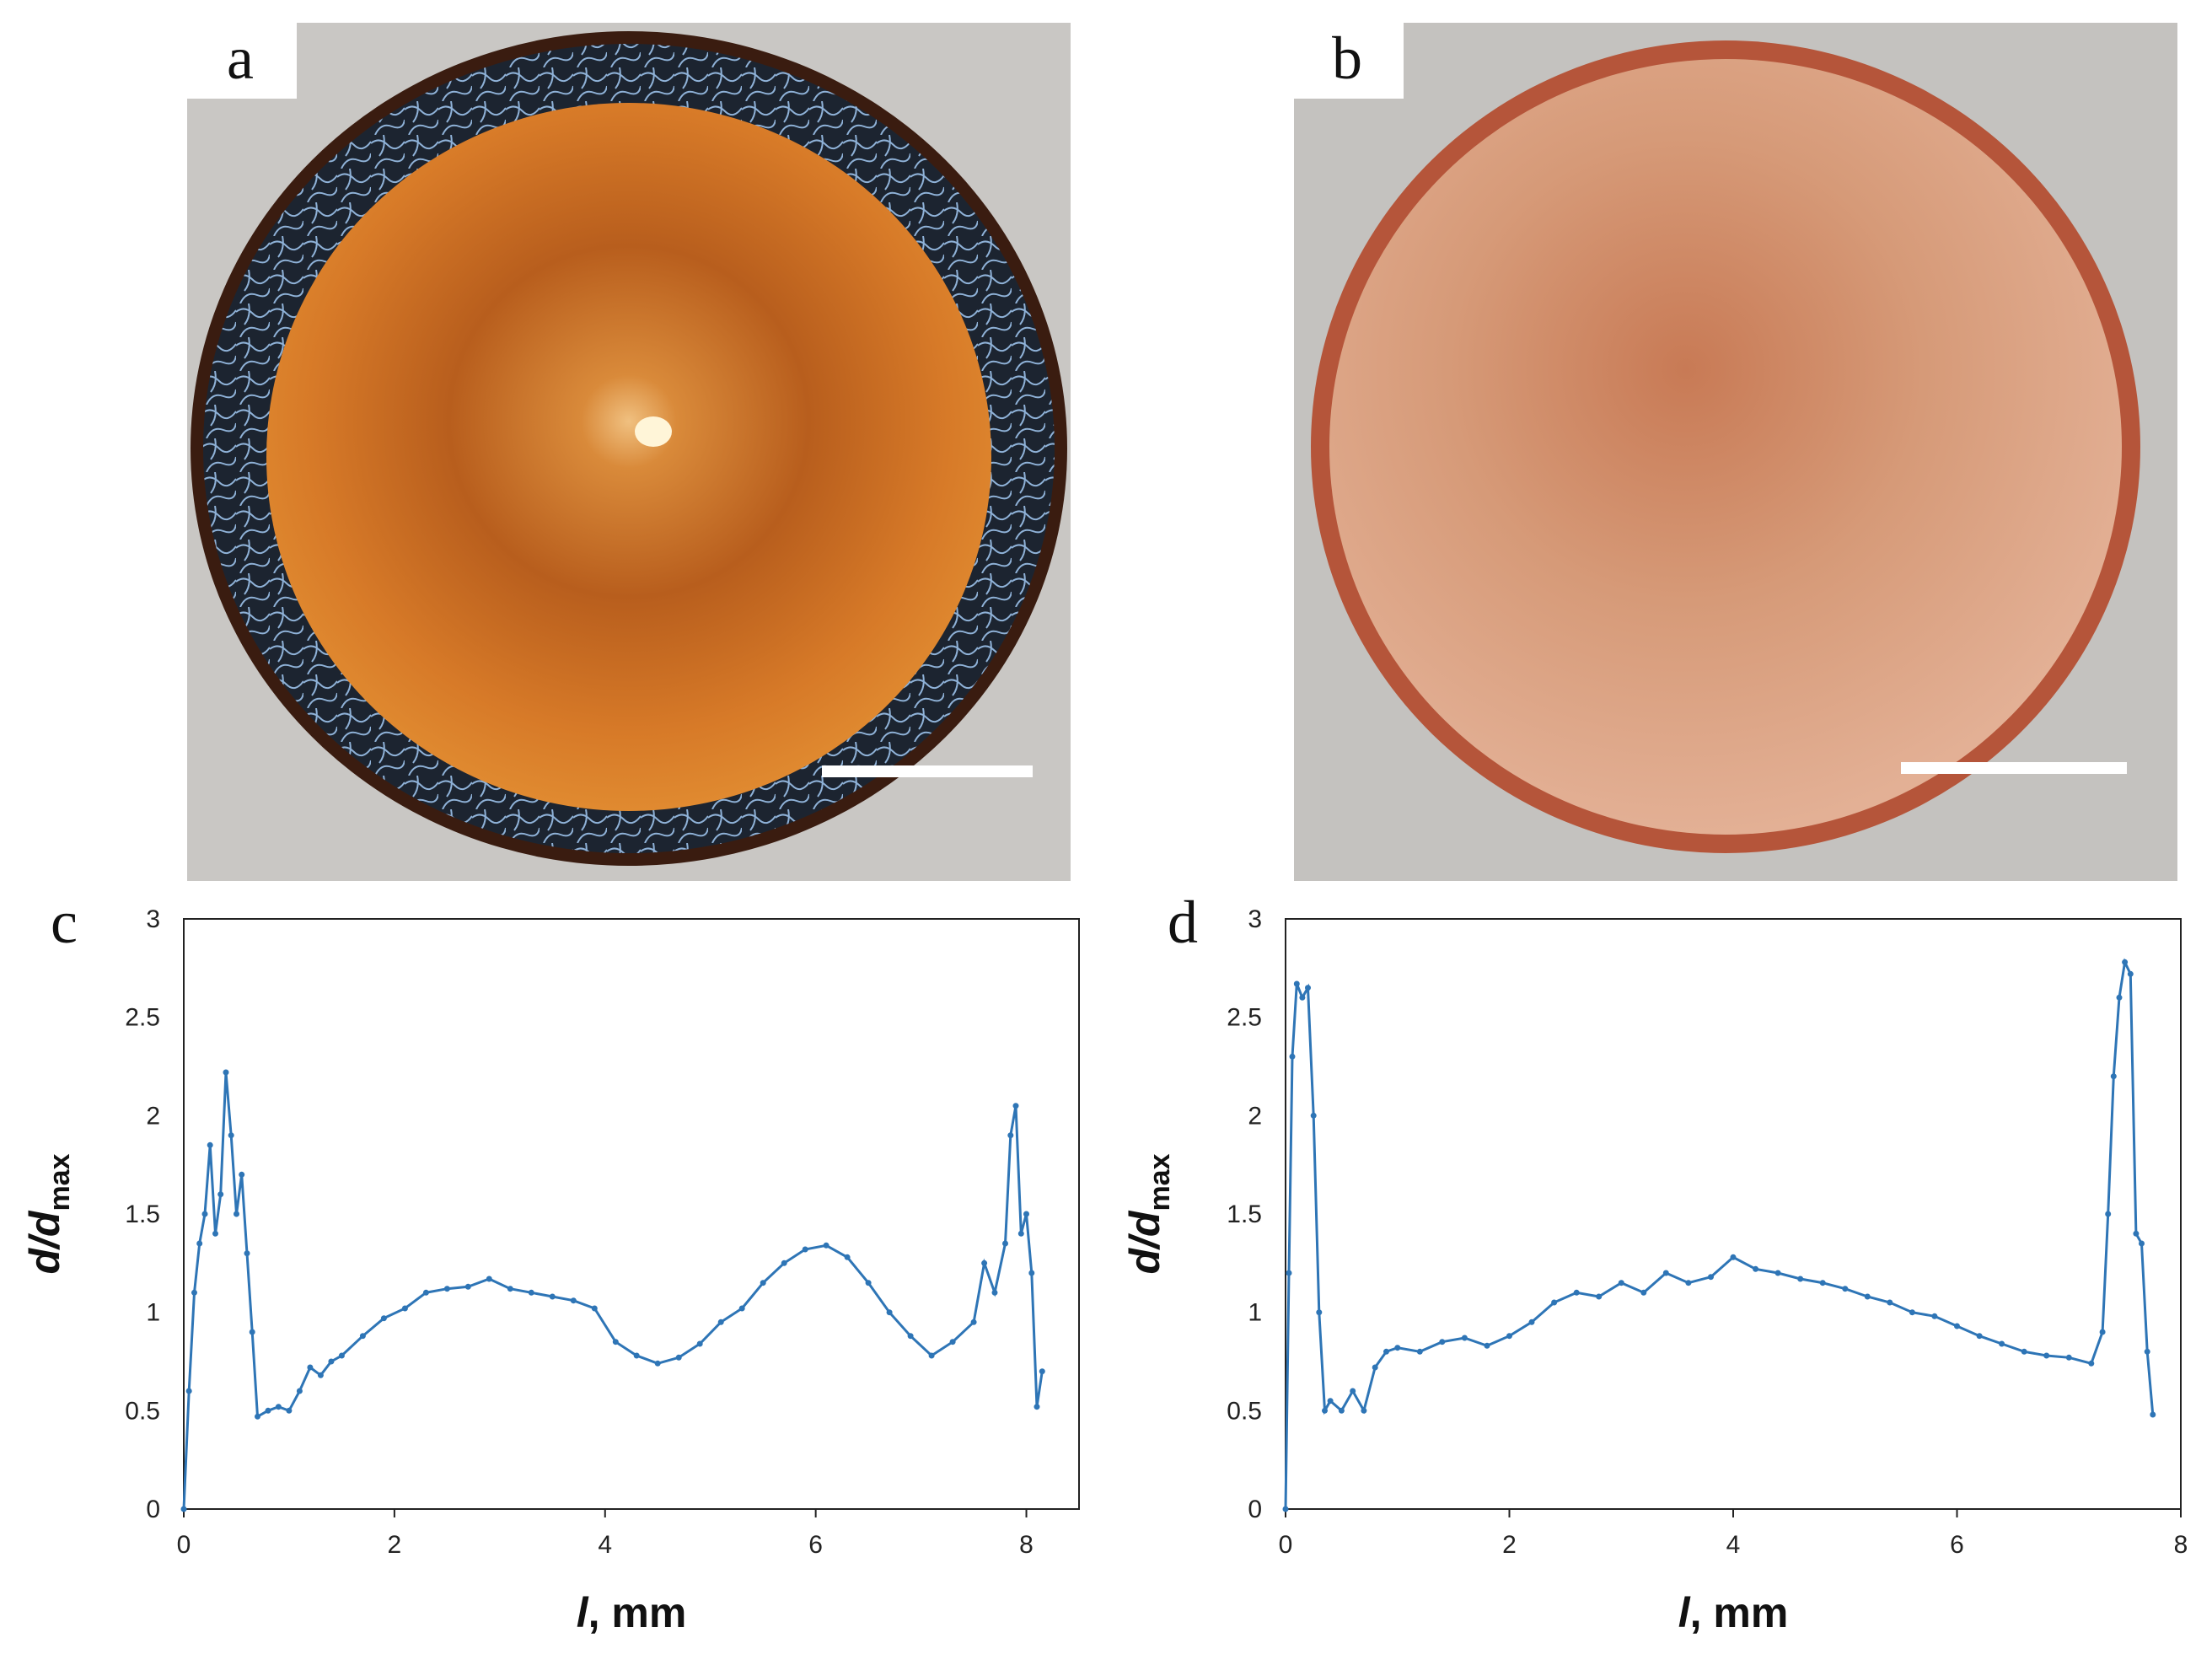 This screenshot has width=2212, height=1665. I want to click on chart-c-ytick-label: 1, so click(153, 1313).